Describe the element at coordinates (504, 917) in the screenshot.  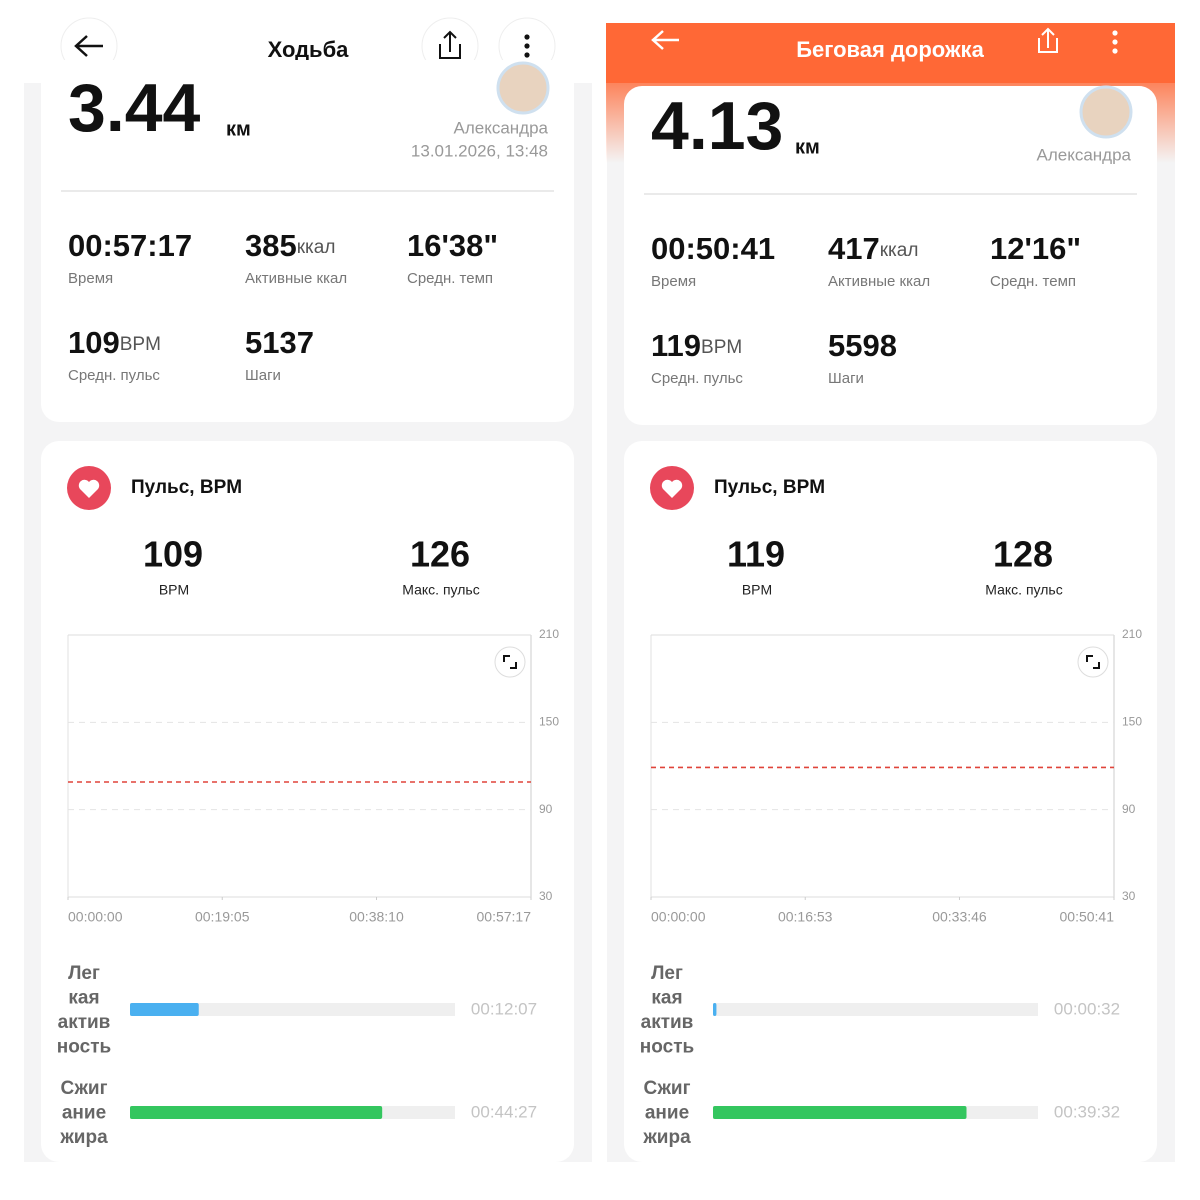
I see `x-tick-label: 00:57:17` at that location.